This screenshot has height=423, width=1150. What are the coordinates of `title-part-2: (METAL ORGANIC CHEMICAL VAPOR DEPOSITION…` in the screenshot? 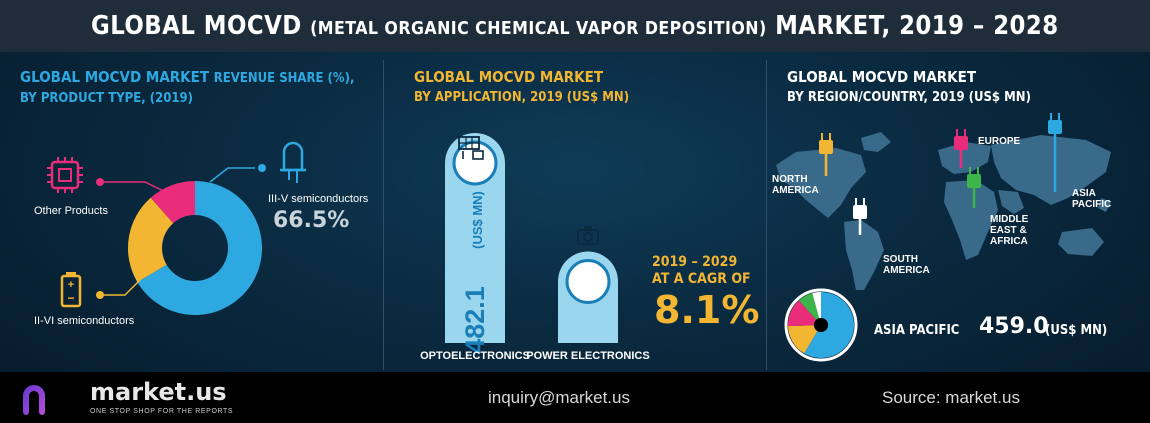 It's located at (538, 28).